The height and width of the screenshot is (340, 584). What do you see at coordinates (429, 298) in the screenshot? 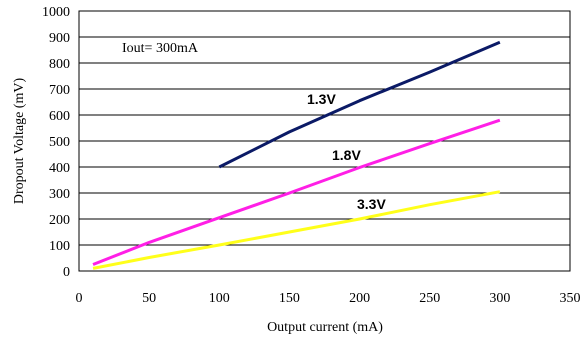
I see `x-tick-label: 250` at bounding box center [429, 298].